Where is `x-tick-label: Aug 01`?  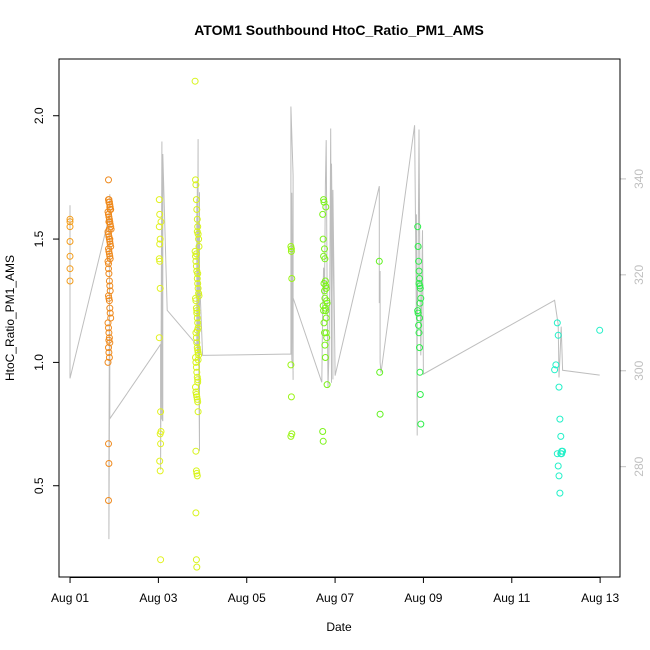
x-tick-label: Aug 01 is located at coordinates (70, 598).